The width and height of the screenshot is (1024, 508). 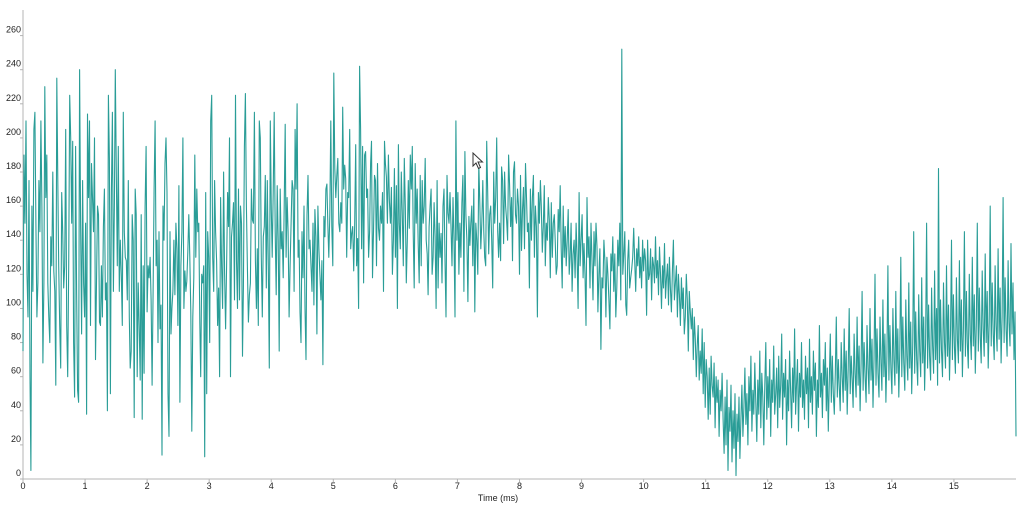 What do you see at coordinates (16, 439) in the screenshot?
I see `y-tick-label: 20` at bounding box center [16, 439].